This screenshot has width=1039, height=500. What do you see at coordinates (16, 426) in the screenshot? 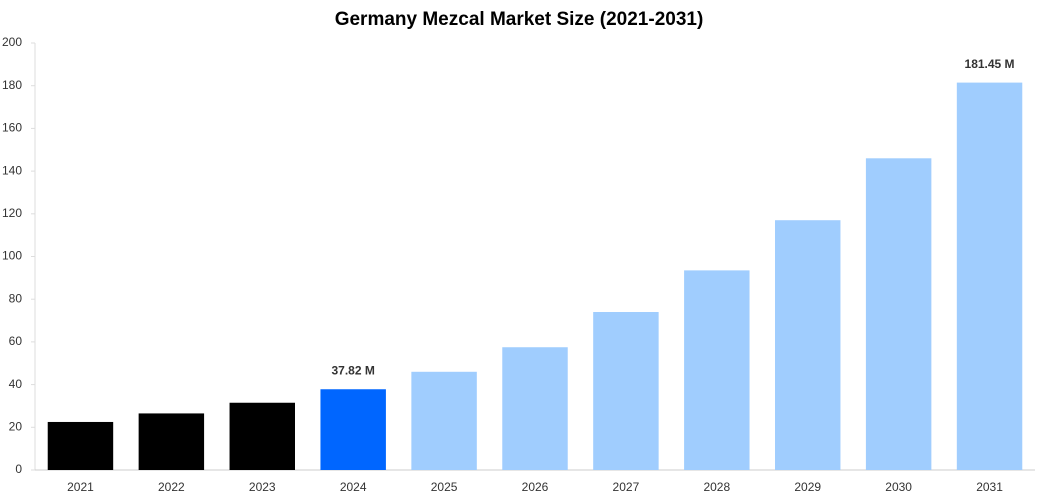
I see `y-tick-label: 20` at bounding box center [16, 426].